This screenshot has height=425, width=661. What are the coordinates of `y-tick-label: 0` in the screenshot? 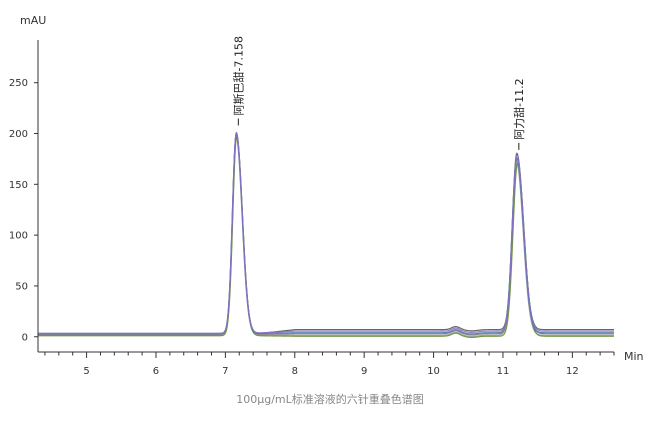 It's located at (25, 337).